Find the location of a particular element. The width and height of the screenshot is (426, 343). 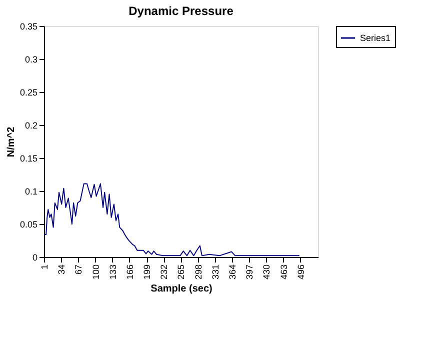

x-tick-label: 166 is located at coordinates (129, 272).